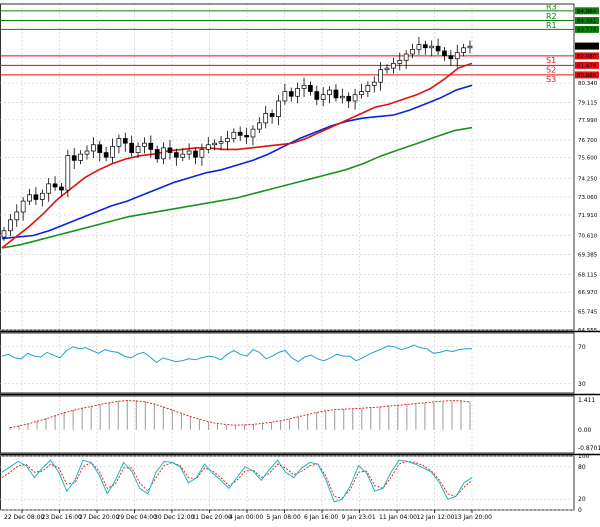 The width and height of the screenshot is (600, 527). What do you see at coordinates (551, 25) in the screenshot?
I see `level-name-r1: R1` at bounding box center [551, 25].